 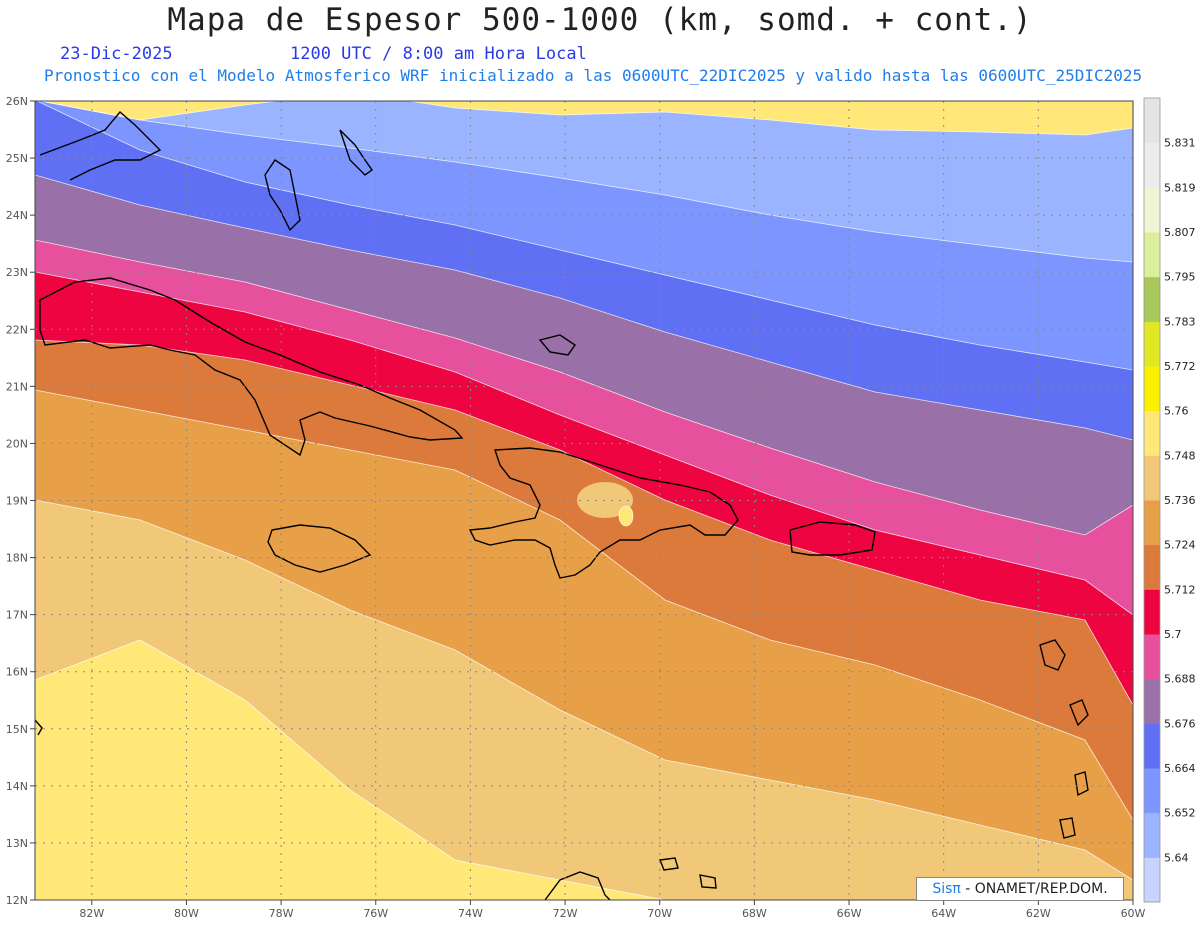 I want to click on lat-label: 22N, so click(x=17, y=329).